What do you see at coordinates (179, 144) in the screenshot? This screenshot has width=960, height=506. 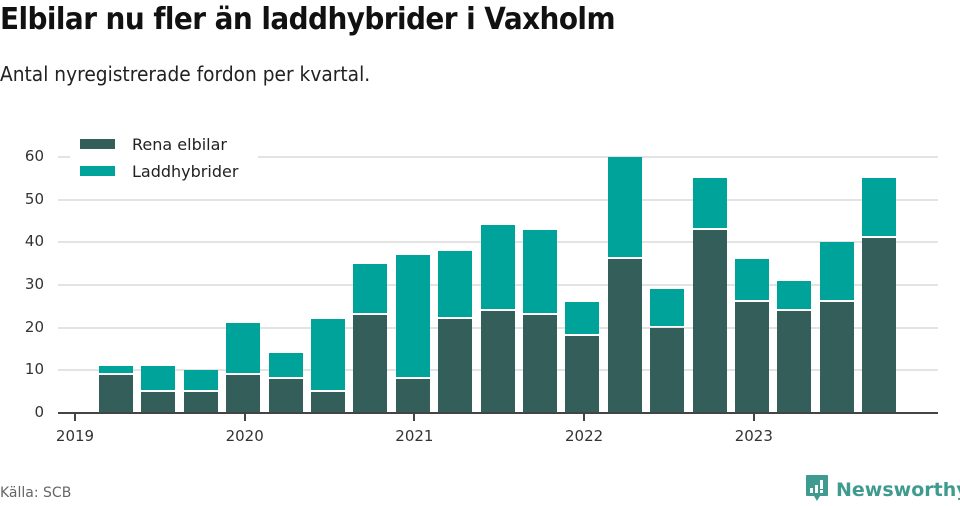 I see `legend-label: Rena elbilar` at bounding box center [179, 144].